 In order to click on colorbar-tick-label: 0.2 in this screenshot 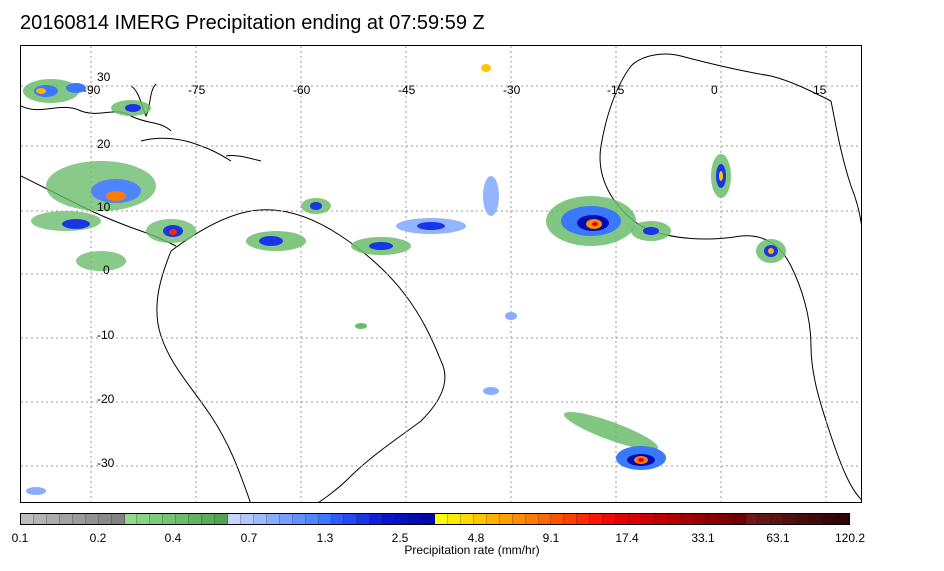, I will do `click(98, 538)`.